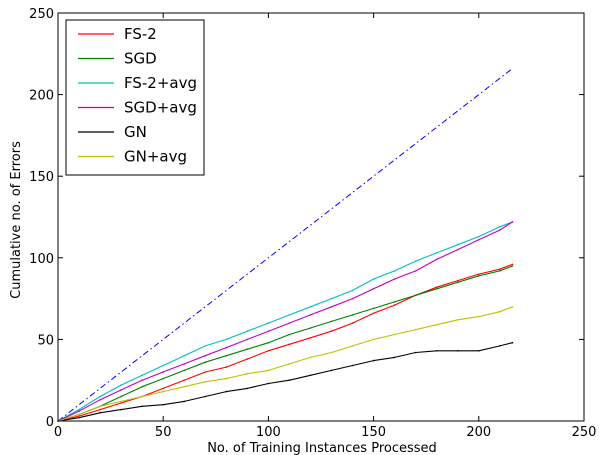 The image size is (600, 455). Describe the element at coordinates (160, 83) in the screenshot. I see `legend-label: FS-2+avg` at that location.